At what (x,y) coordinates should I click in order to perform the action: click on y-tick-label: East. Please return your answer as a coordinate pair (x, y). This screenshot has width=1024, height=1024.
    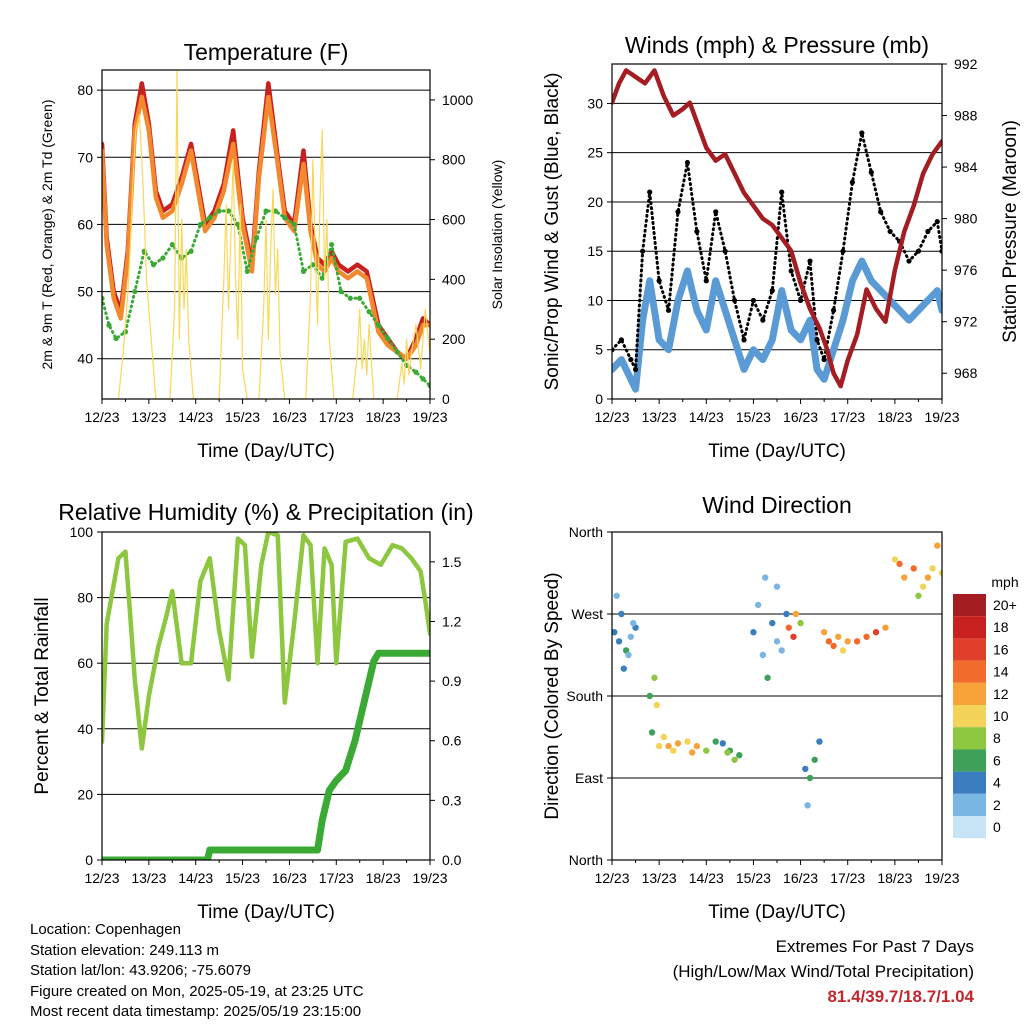
    Looking at the image, I should click on (589, 778).